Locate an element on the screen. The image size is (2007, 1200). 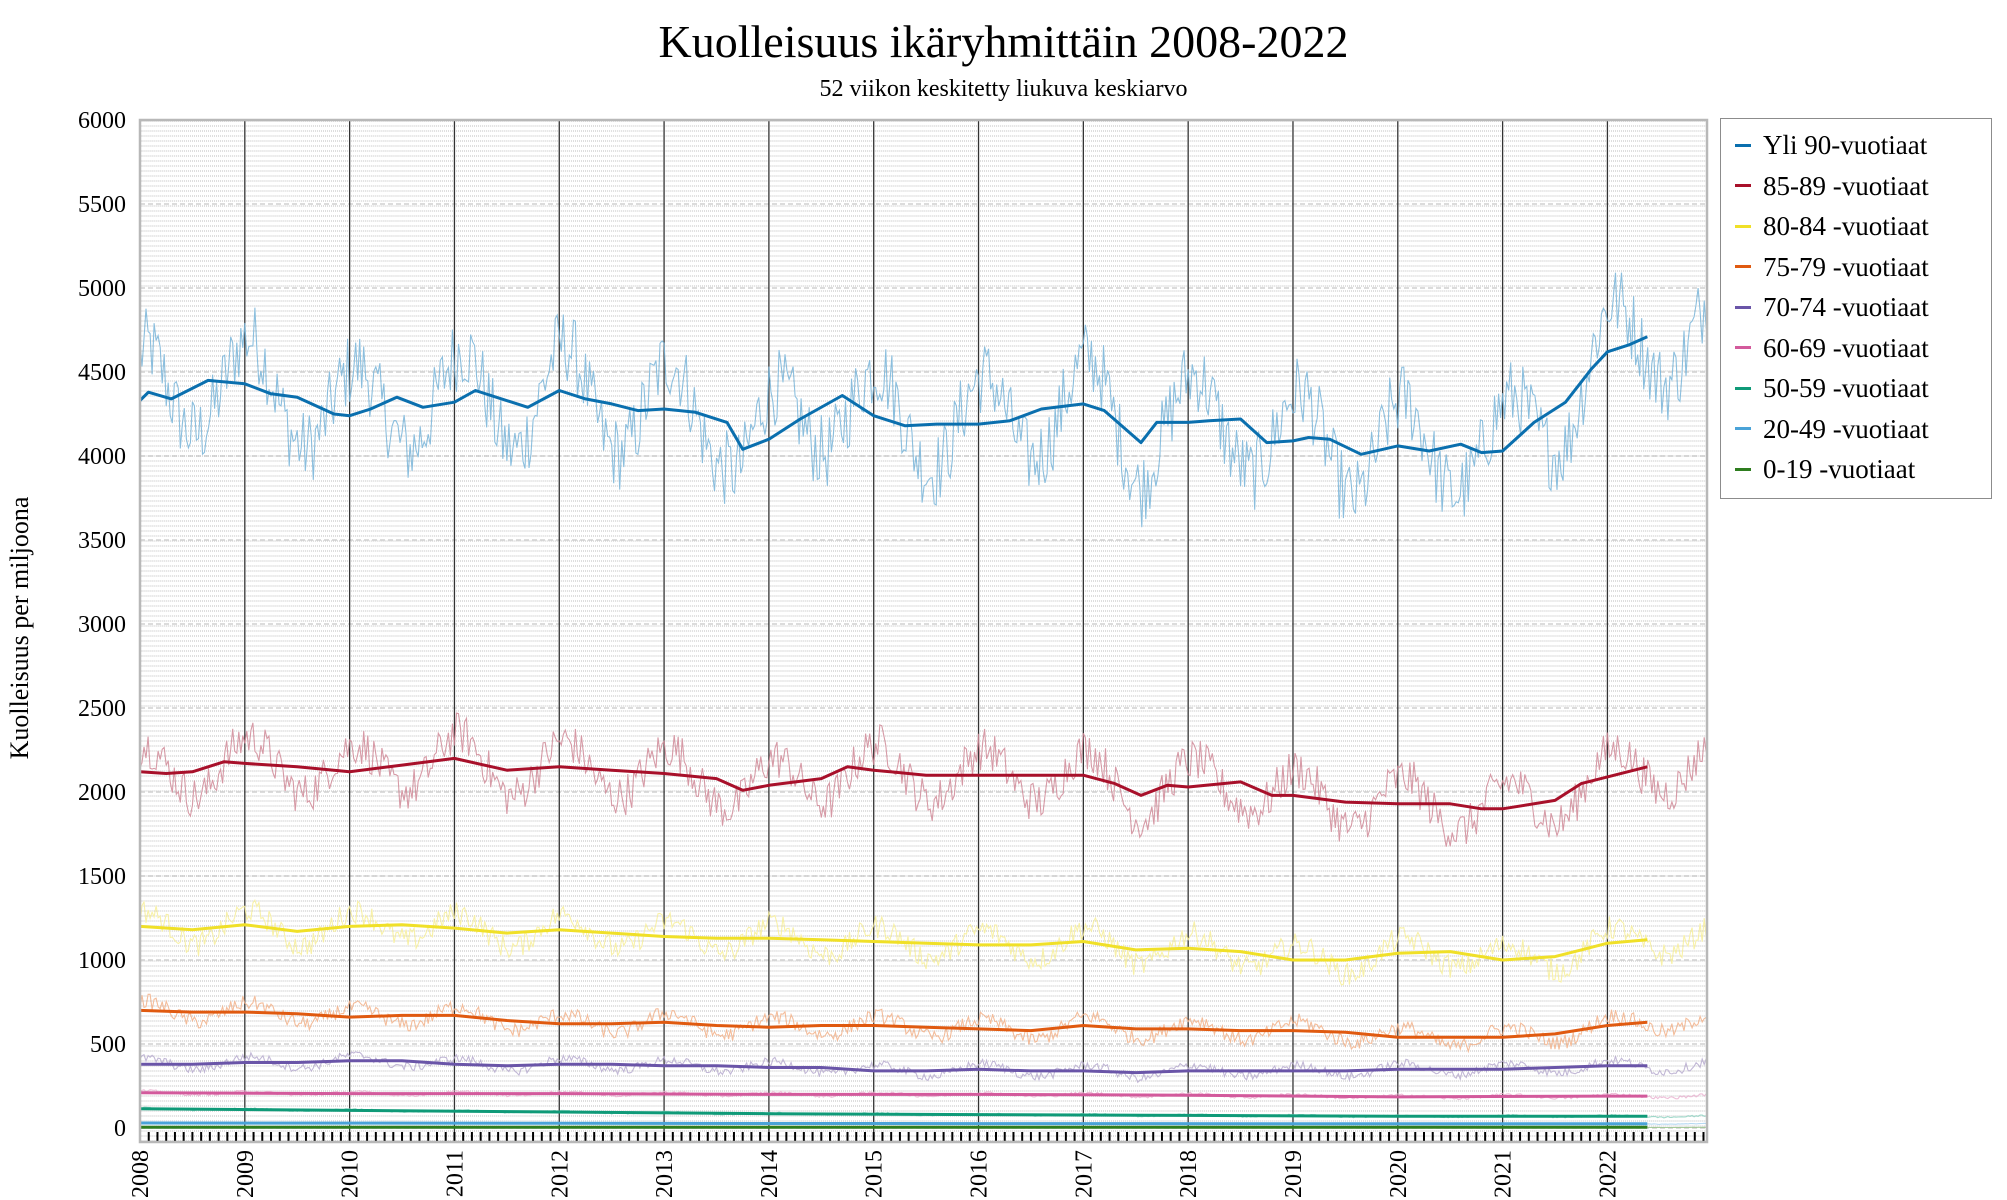
y-tick-label: 500 is located at coordinates (108, 1045).